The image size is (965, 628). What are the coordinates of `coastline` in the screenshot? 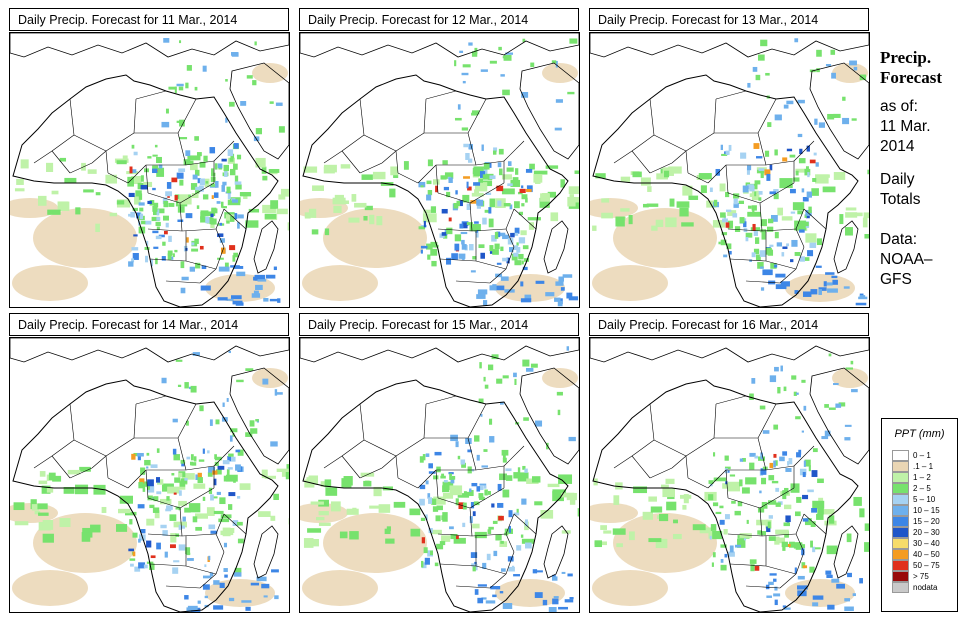 It's located at (439, 45).